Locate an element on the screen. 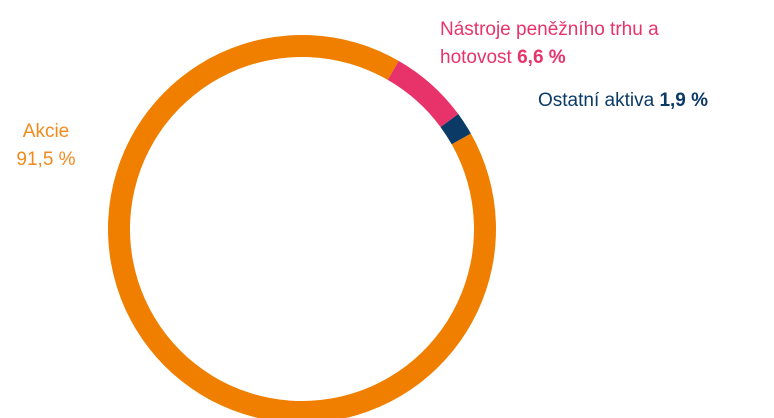  value-label: 91,5 % is located at coordinates (46, 159).